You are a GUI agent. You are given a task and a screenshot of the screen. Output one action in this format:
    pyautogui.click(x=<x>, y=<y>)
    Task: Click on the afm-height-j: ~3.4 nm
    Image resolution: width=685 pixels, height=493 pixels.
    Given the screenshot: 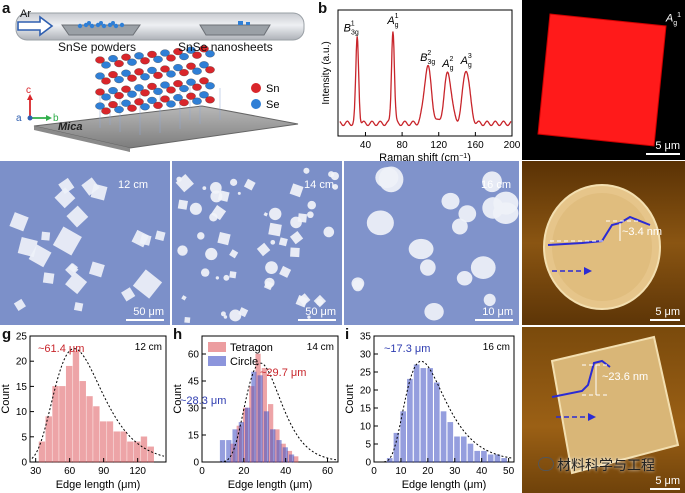 What is the action you would take?
    pyautogui.click(x=642, y=232)
    